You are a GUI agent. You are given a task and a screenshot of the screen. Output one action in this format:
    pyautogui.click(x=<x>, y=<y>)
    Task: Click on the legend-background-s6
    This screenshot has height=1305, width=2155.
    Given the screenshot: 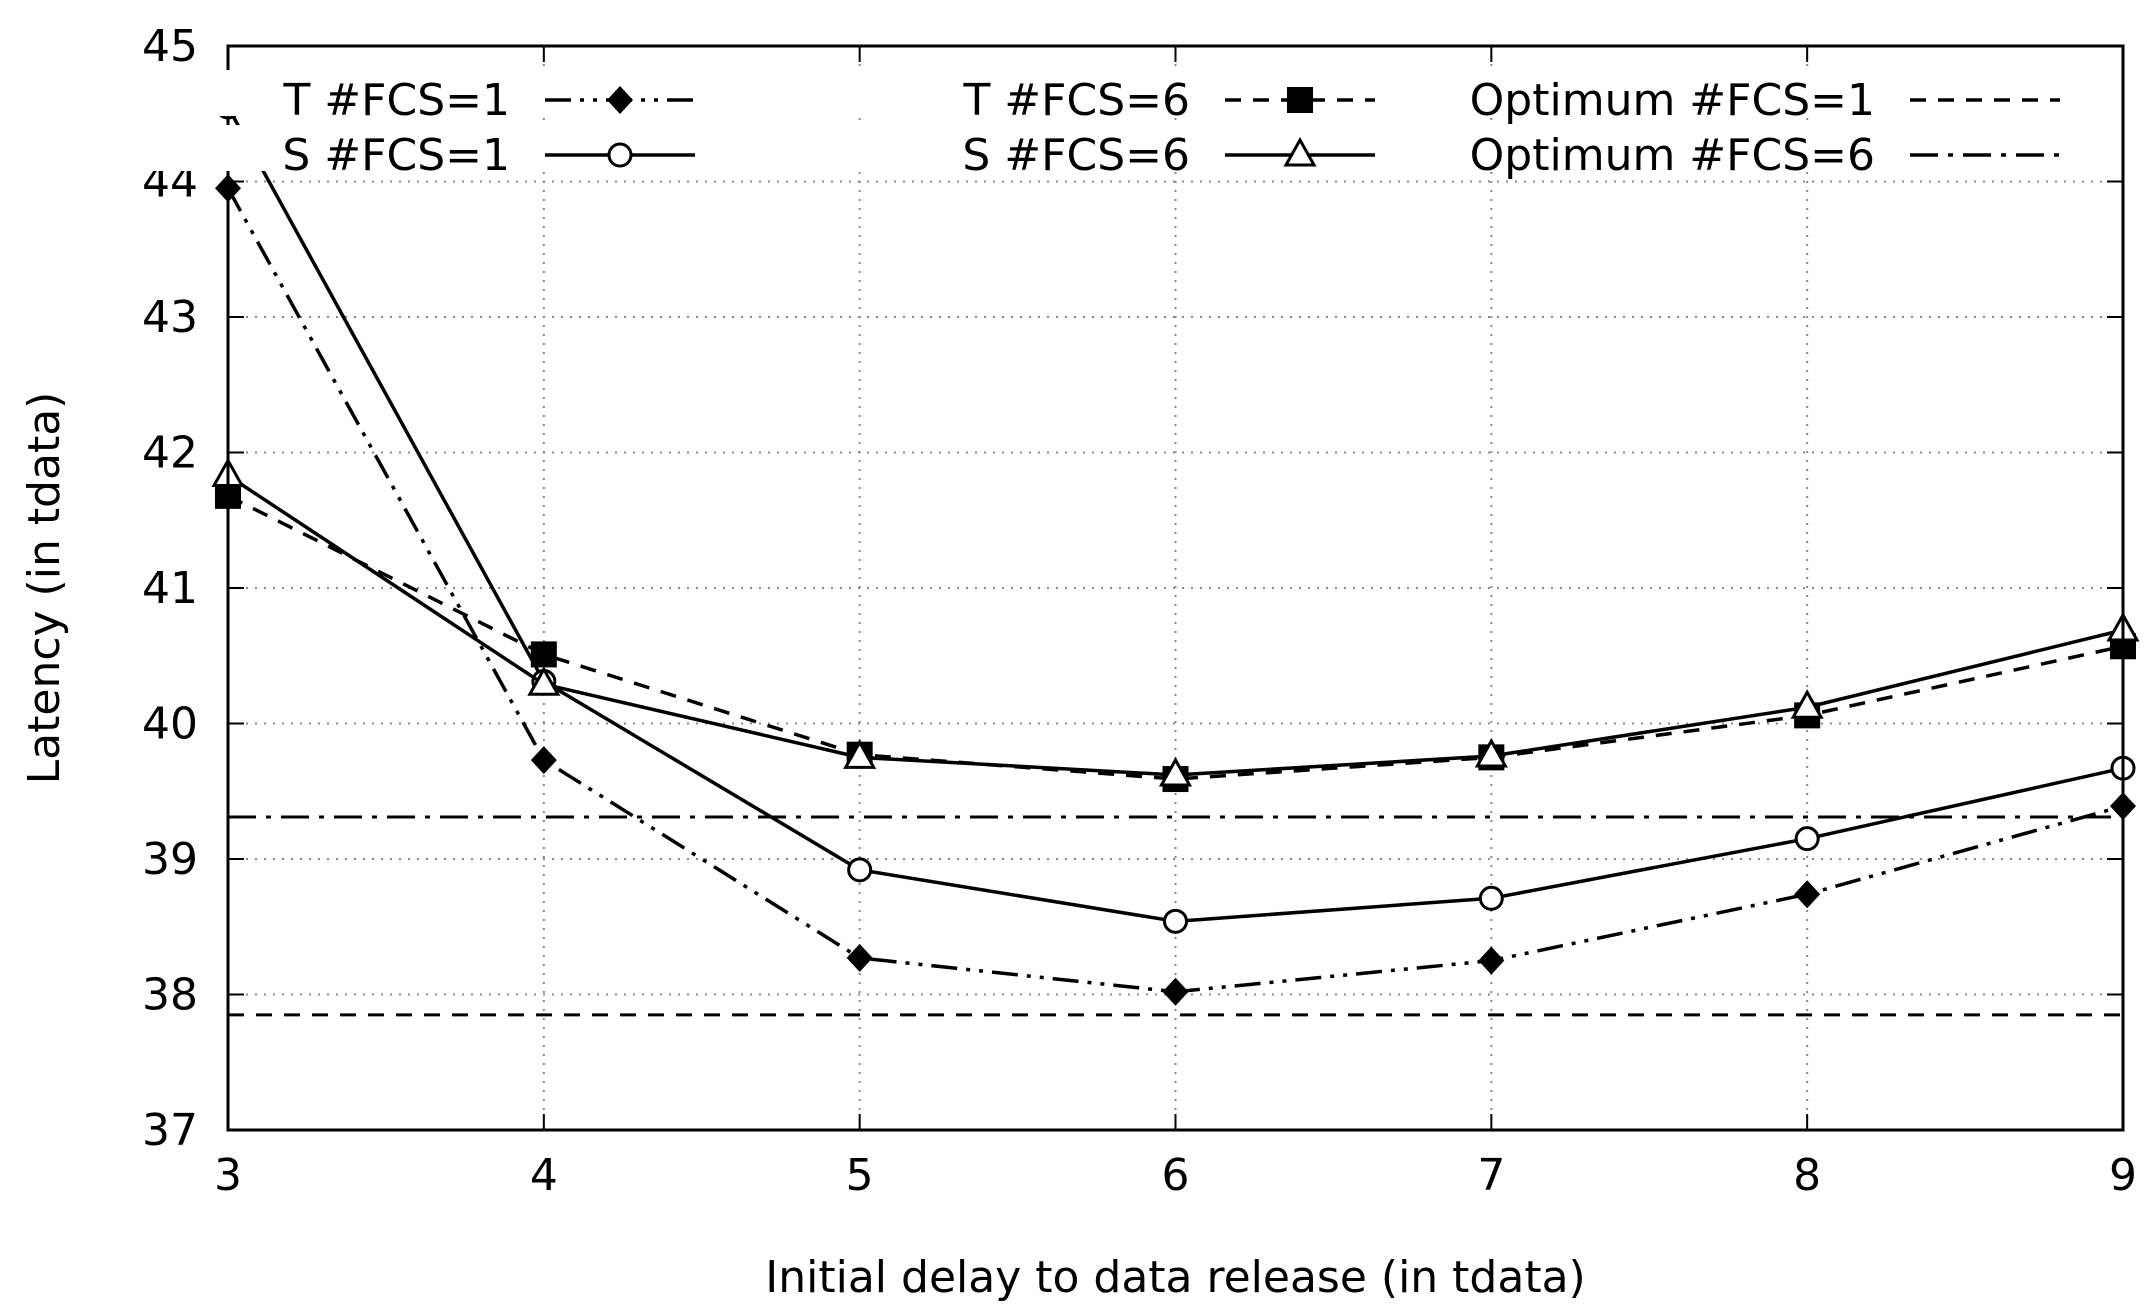 What is the action you would take?
    pyautogui.click(x=1042, y=148)
    